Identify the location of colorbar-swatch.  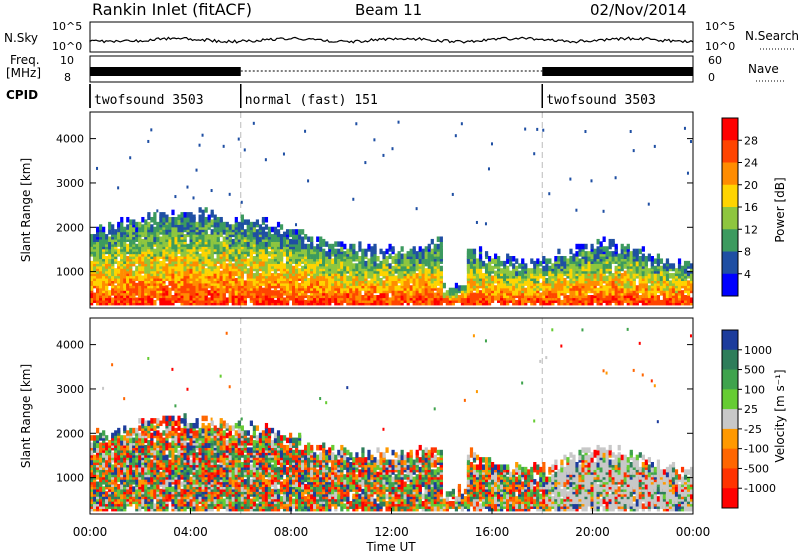
(730, 263).